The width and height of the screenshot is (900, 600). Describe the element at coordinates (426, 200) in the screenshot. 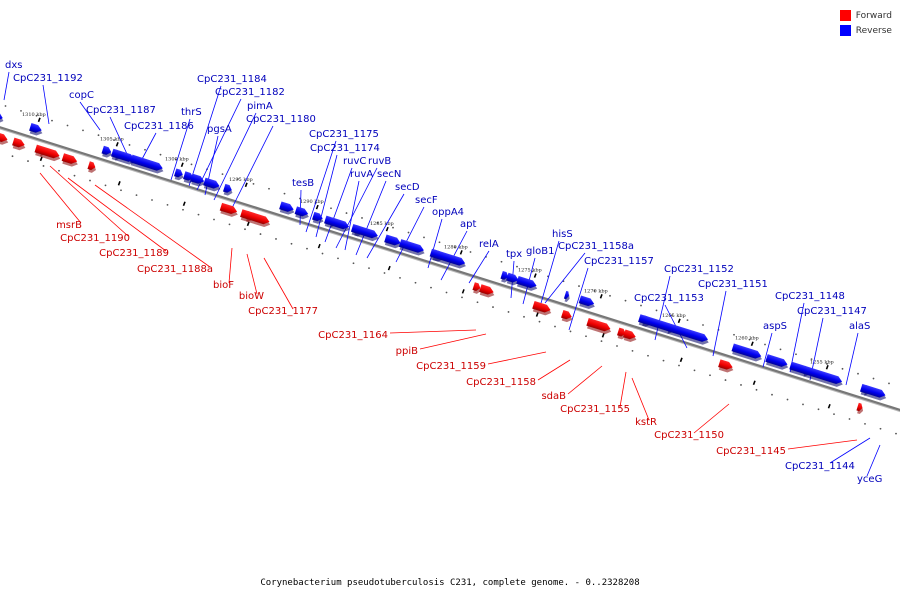

I see `gene-label-secf: secF` at that location.